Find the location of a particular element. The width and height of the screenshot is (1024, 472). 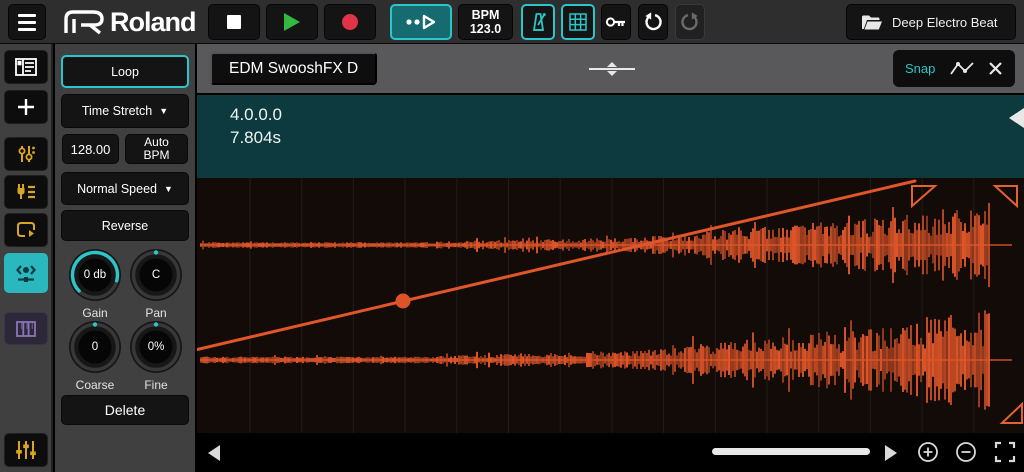

sidebar-item-keys is located at coordinates (26, 328).